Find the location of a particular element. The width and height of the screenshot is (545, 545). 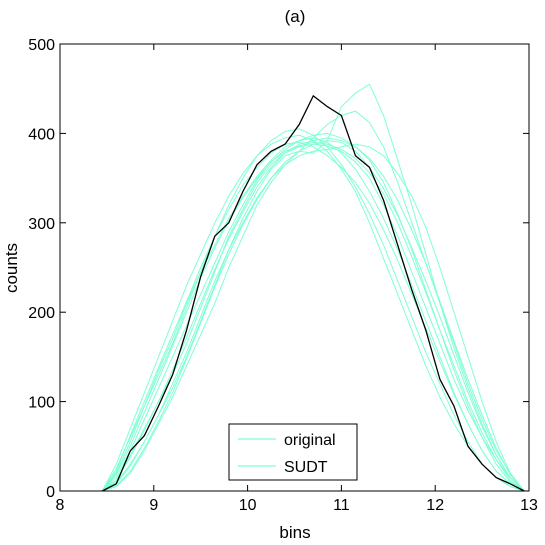

x-tick-label: 12 is located at coordinates (435, 505).